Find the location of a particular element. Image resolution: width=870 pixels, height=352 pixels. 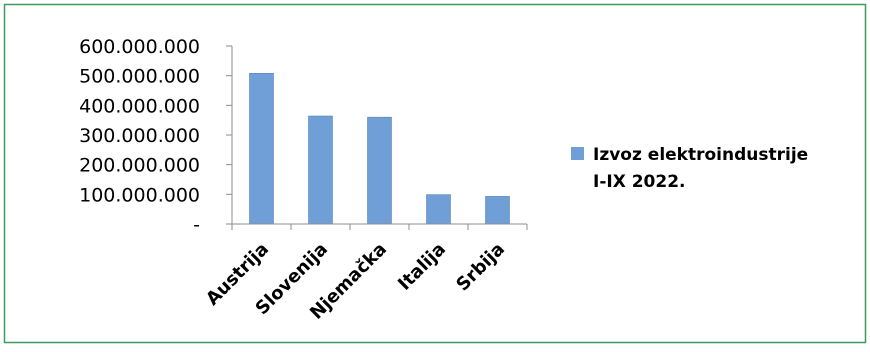

bar-slovenija is located at coordinates (320, 170).